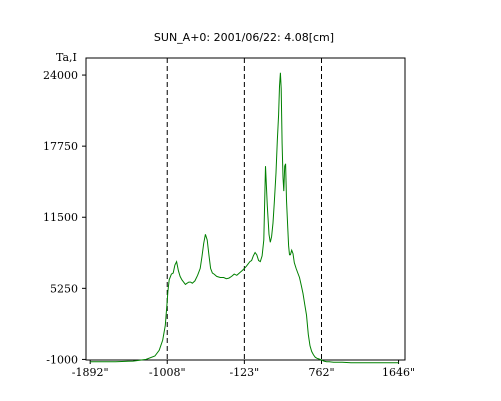 This screenshot has width=501, height=401. Describe the element at coordinates (60, 146) in the screenshot. I see `y-tick-label: 17750` at that location.